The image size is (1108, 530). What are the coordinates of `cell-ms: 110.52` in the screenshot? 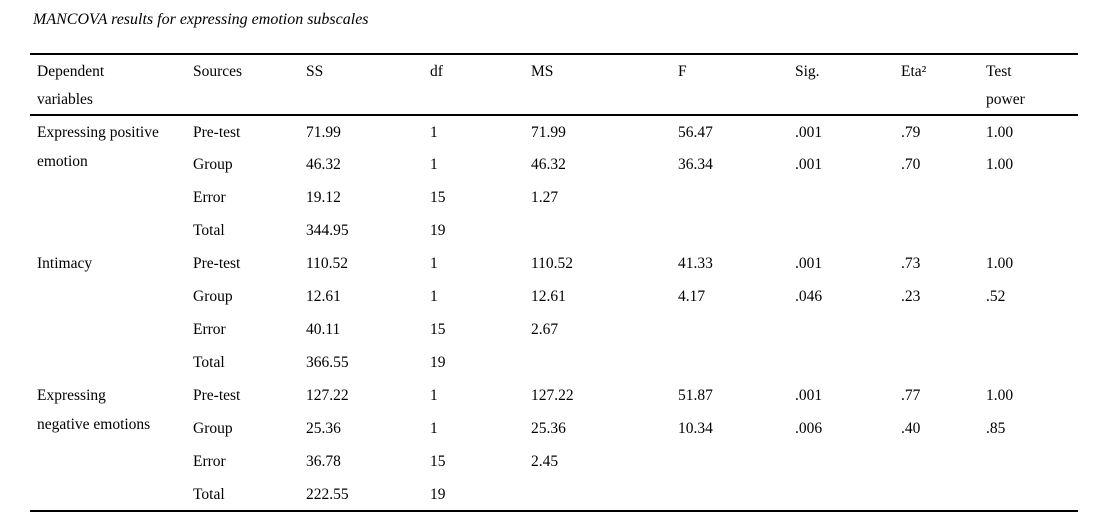 It's located at (552, 263).